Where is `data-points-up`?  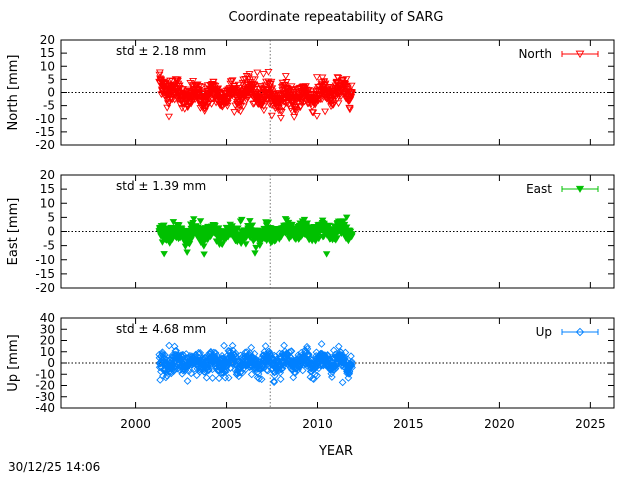
data-points-up is located at coordinates (255, 363).